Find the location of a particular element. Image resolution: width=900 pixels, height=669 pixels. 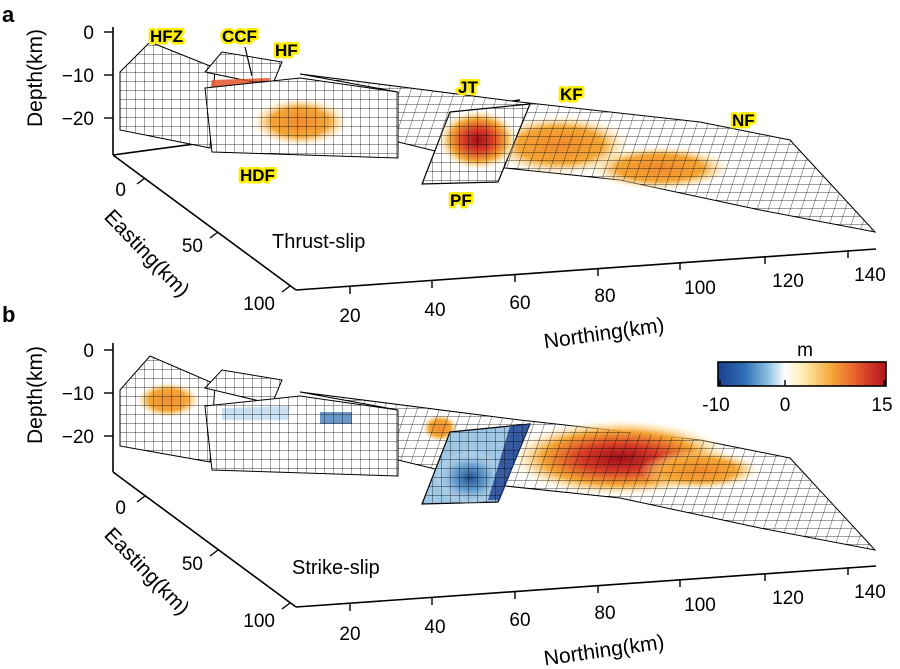

mode-label: Thrust-slip is located at coordinates (318, 242).